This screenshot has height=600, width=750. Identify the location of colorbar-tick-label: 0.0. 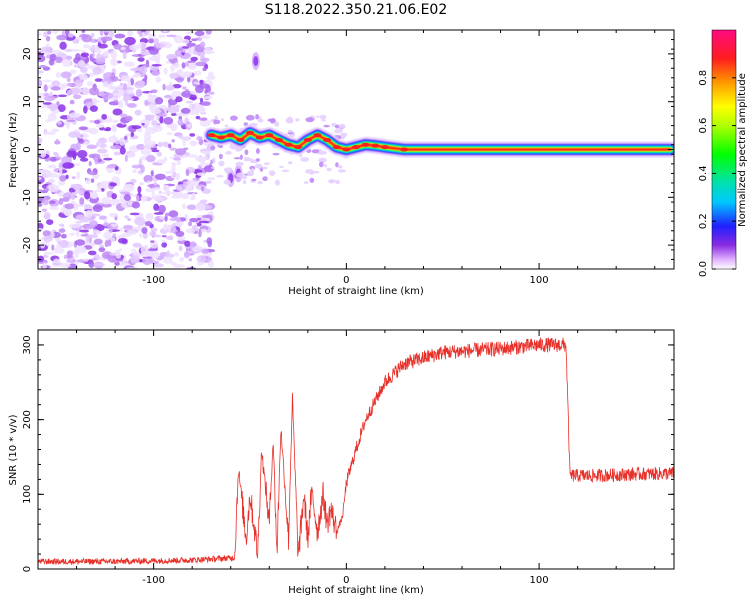
(703, 269).